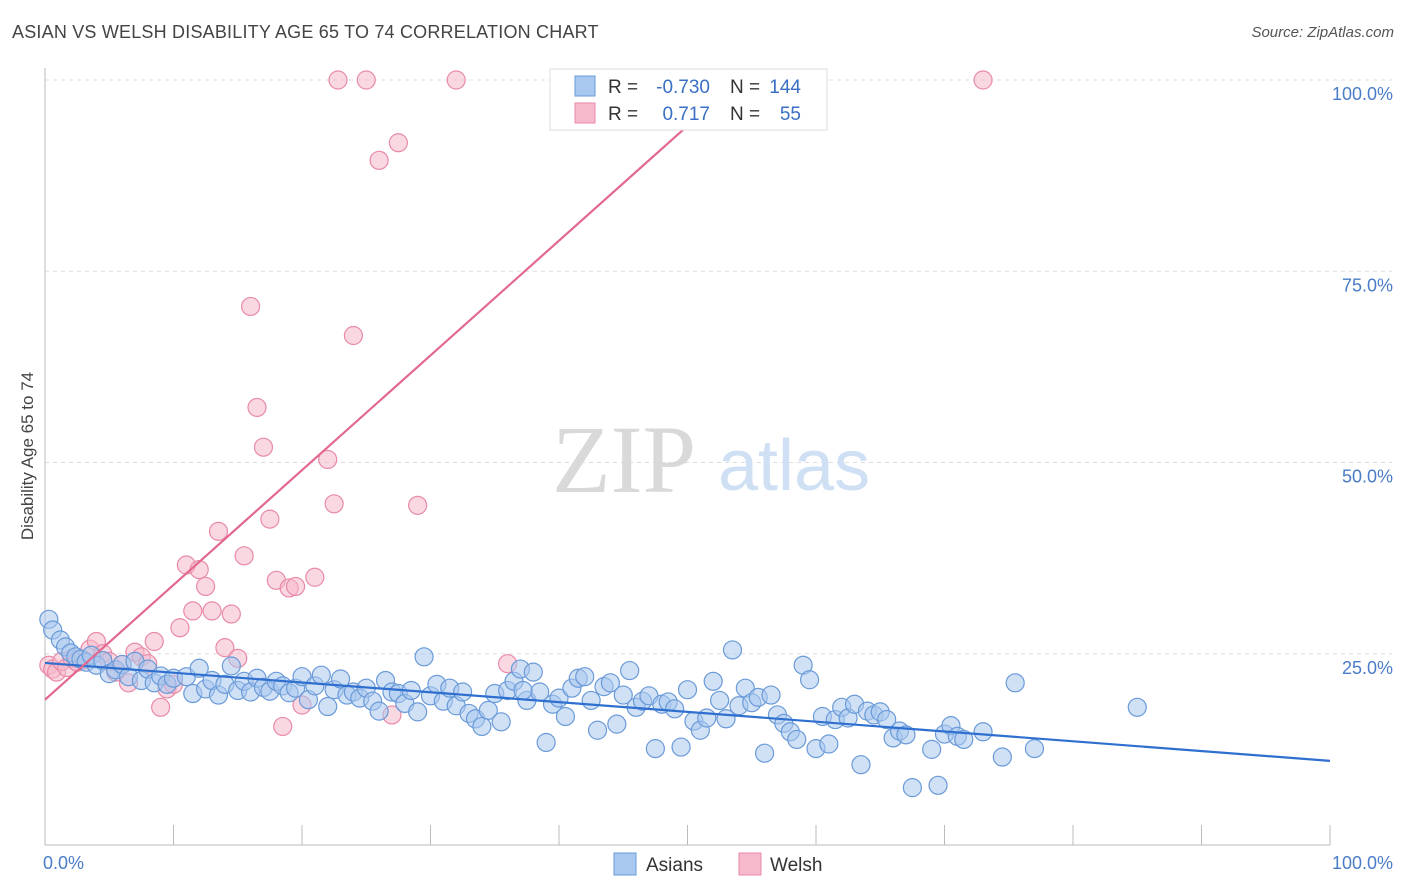 This screenshot has width=1406, height=892. What do you see at coordinates (1367, 477) in the screenshot?
I see `y-tick-label-50: 50.0%` at bounding box center [1367, 477].